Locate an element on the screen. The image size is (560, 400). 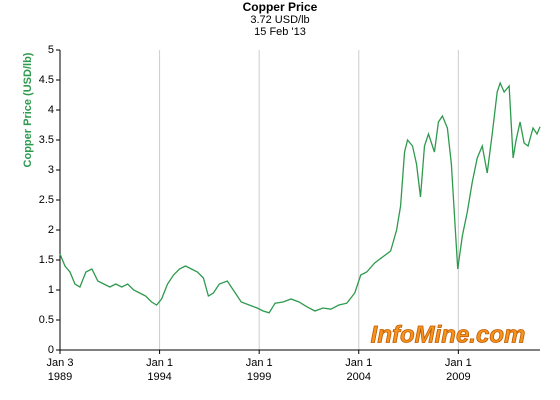
x-tick-label: 1999 is located at coordinates (259, 377).